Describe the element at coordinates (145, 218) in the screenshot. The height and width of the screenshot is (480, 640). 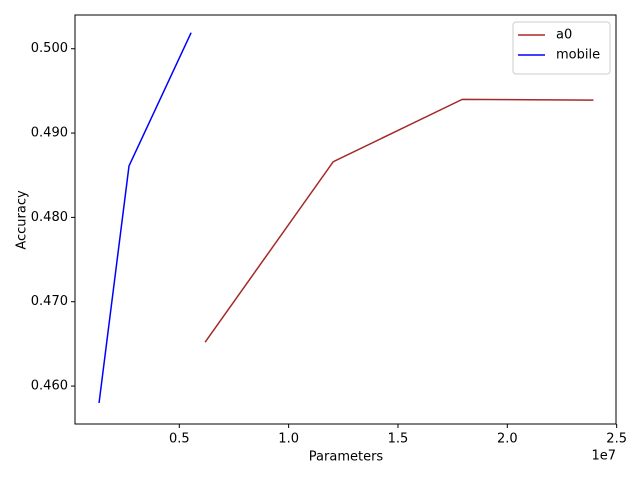
I see `data-line` at that location.